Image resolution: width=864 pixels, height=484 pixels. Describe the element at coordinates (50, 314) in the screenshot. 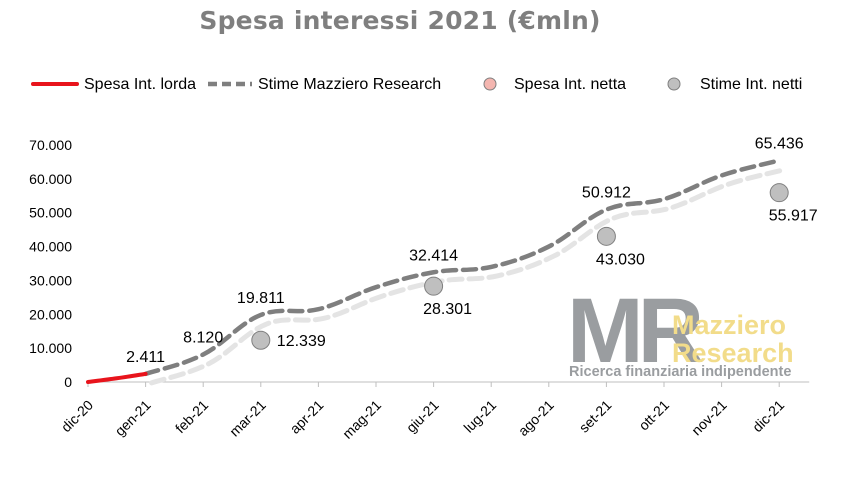

I see `y-tick-label: 20.000` at that location.